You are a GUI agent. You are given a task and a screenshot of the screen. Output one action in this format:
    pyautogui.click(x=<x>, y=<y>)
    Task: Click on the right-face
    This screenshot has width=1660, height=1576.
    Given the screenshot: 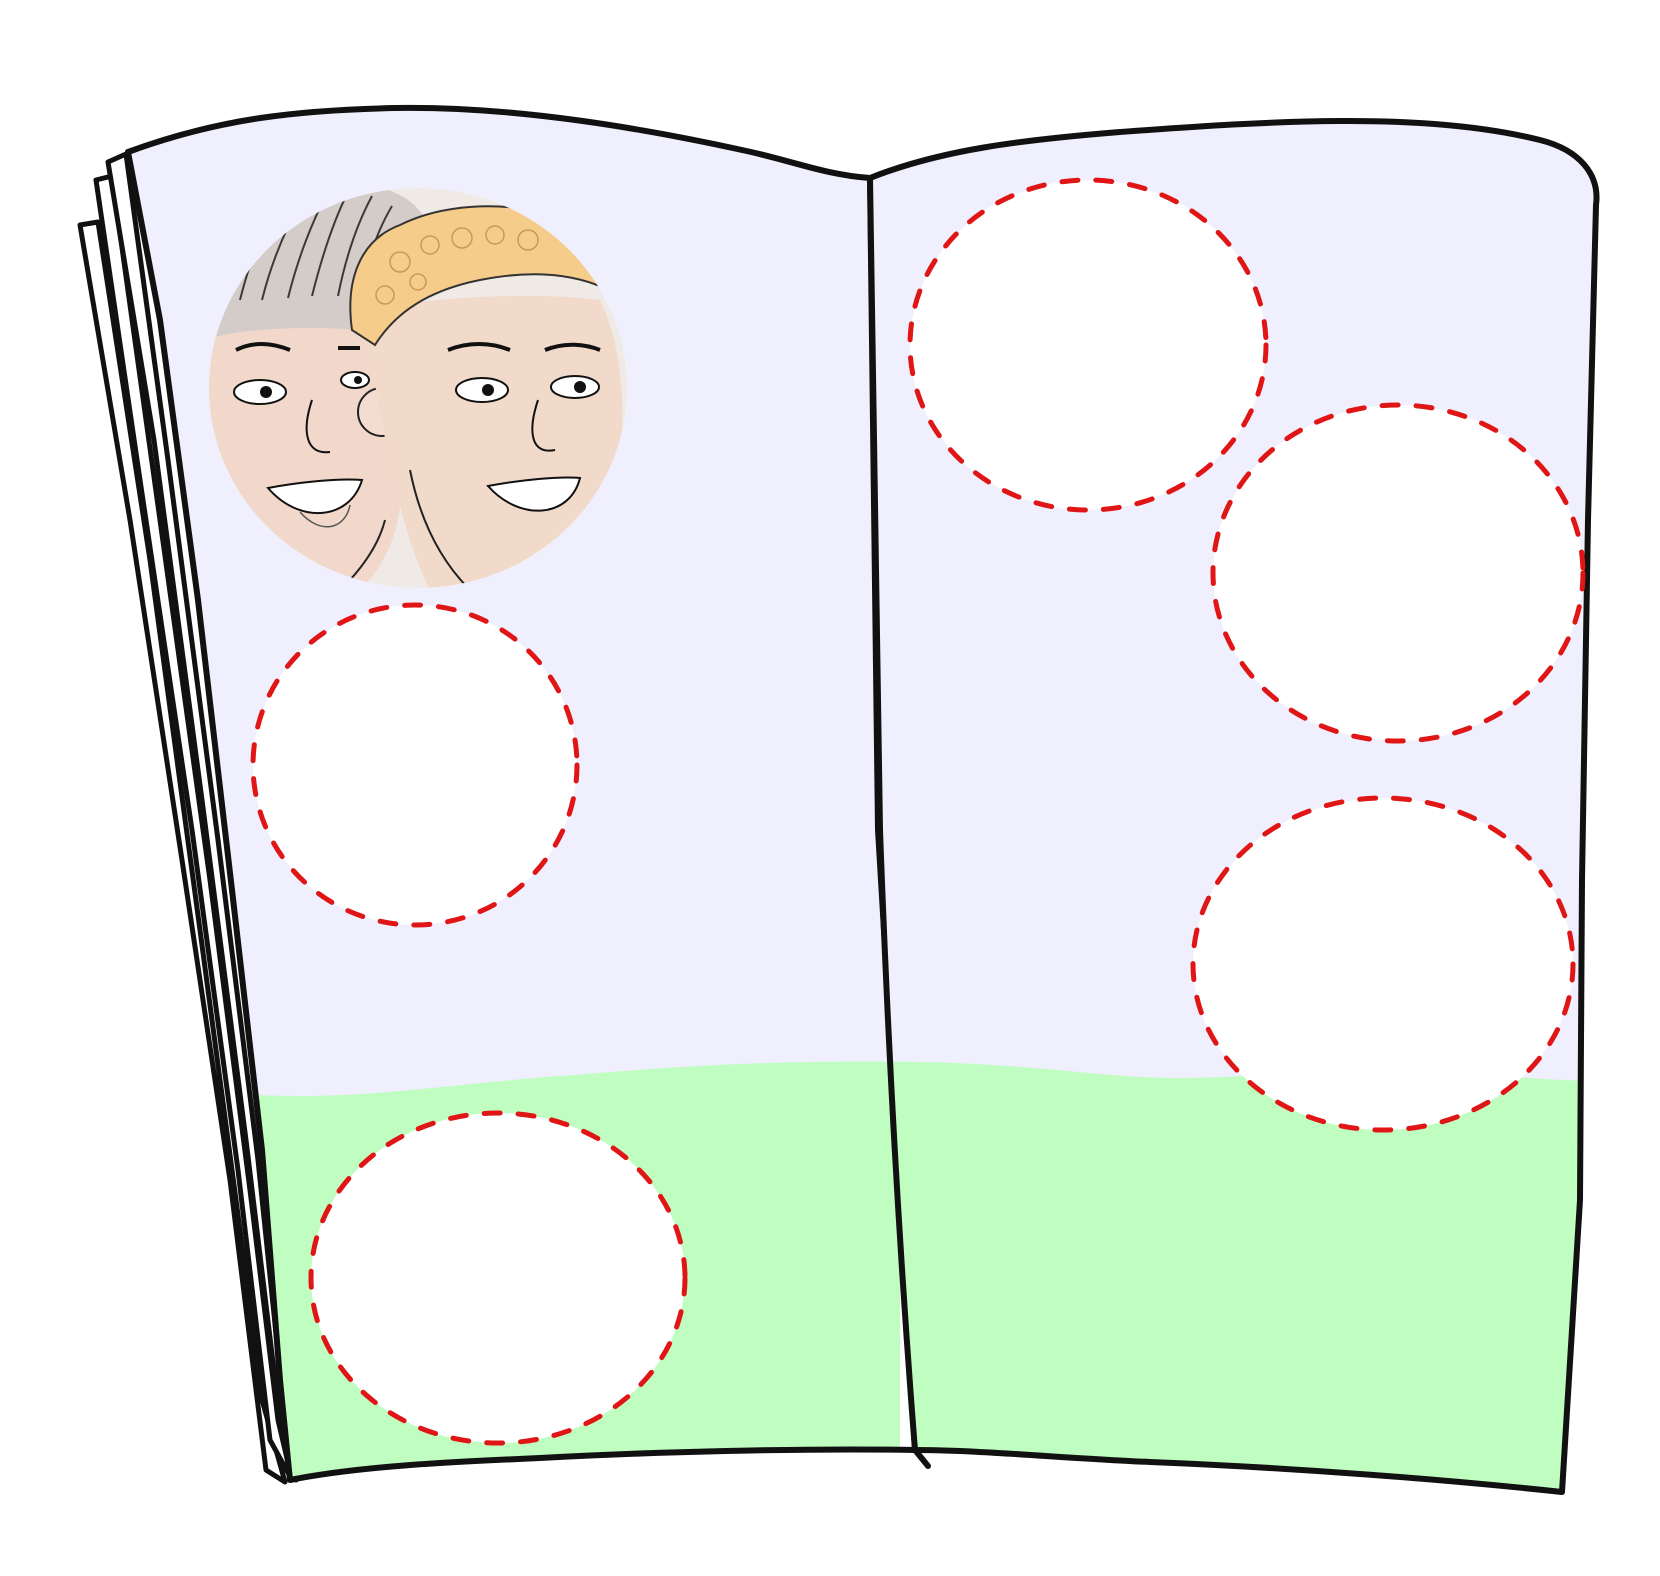 What is the action you would take?
    pyautogui.click(x=491, y=441)
    